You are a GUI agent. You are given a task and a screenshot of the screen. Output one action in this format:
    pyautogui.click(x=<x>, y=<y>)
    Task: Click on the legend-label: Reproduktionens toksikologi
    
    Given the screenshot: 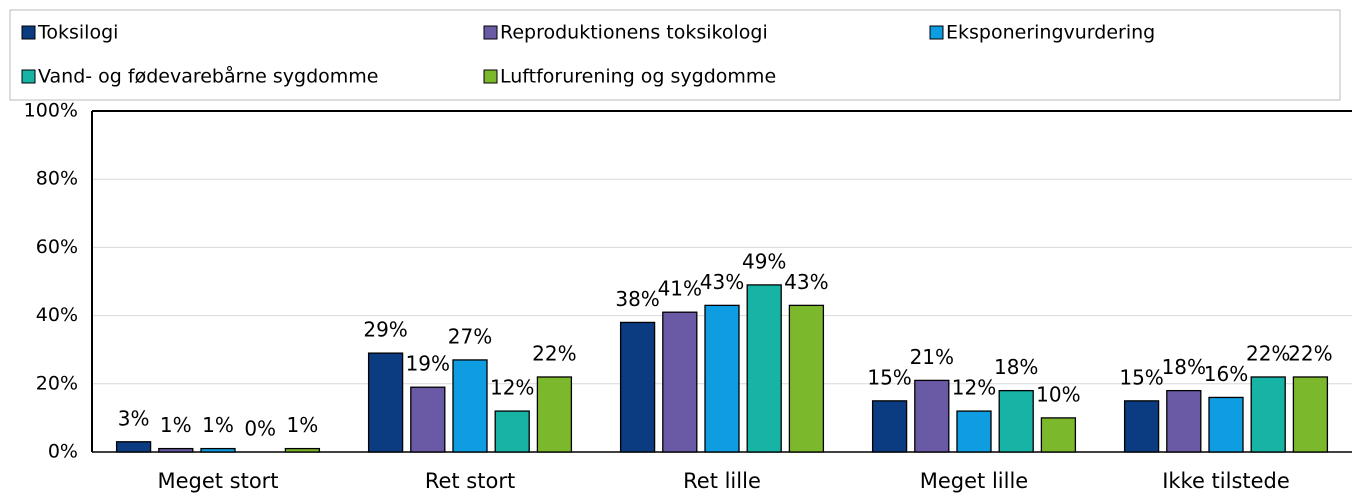 What is the action you would take?
    pyautogui.click(x=634, y=33)
    